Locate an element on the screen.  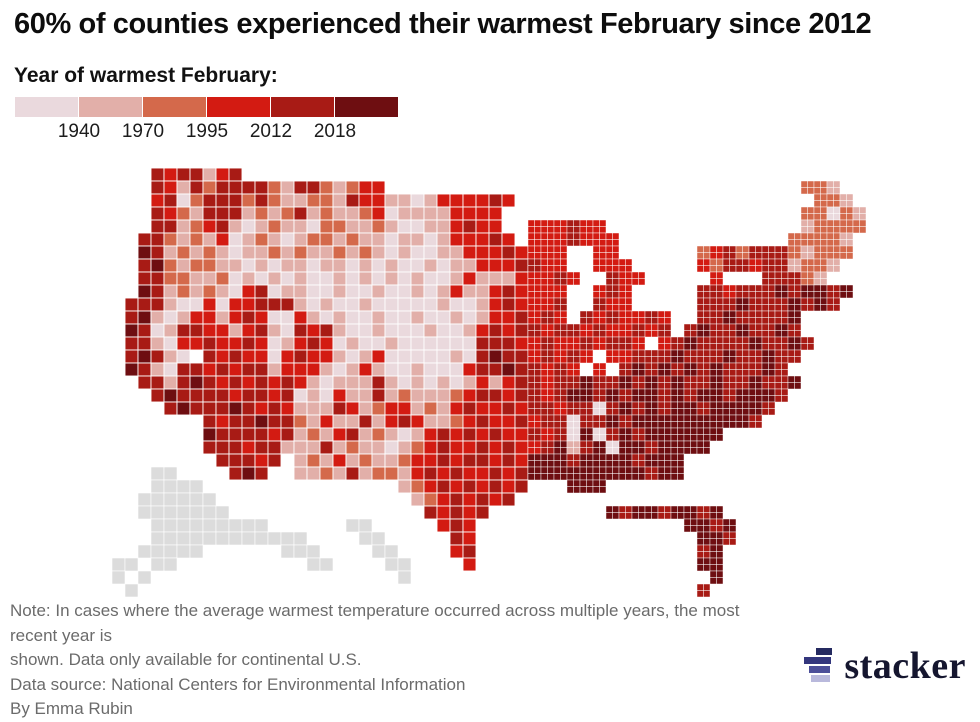
legend-tick-1970: 1970 is located at coordinates (143, 131).